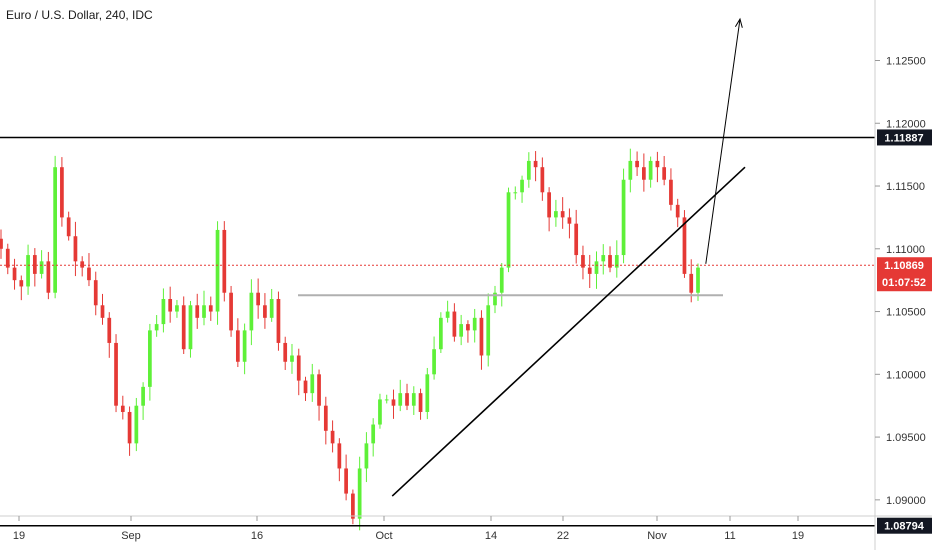 Image resolution: width=932 pixels, height=550 pixels. Describe the element at coordinates (905, 187) in the screenshot. I see `price-tick-label: 1.11500` at that location.